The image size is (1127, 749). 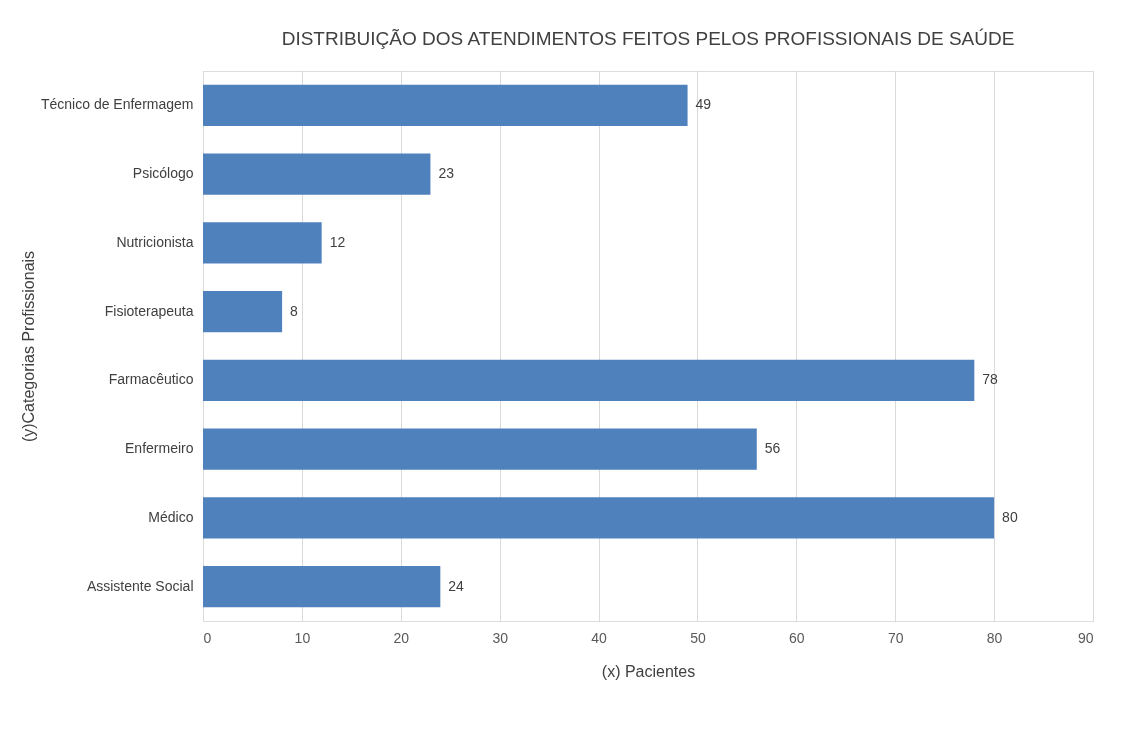 I want to click on x-axis-title: (x) Pacientes, so click(x=648, y=671).